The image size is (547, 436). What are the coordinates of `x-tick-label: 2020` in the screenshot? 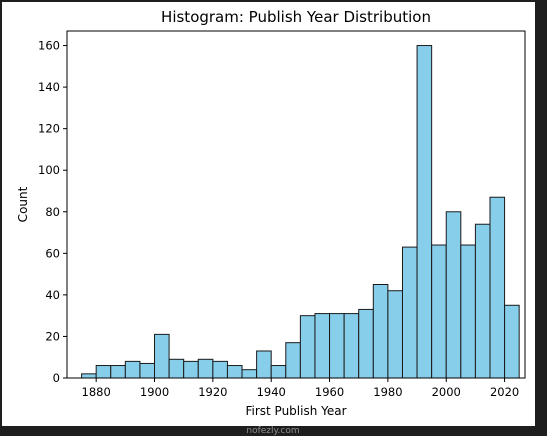 It's located at (504, 392).